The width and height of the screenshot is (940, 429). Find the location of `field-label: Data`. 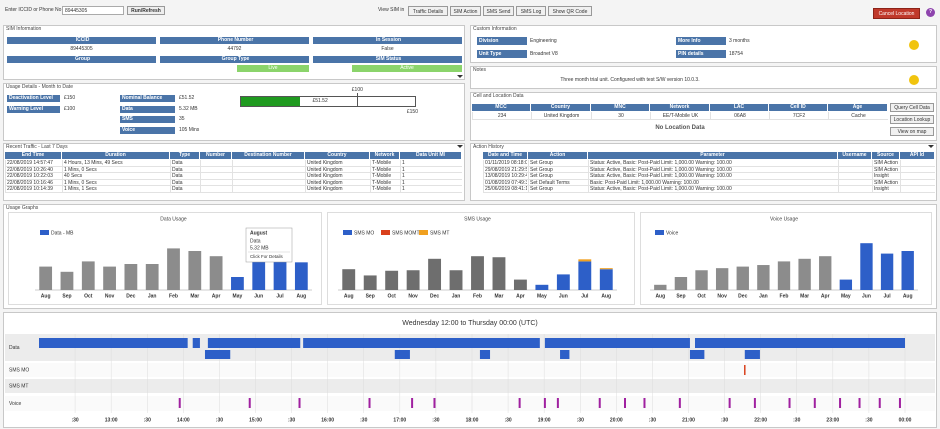

field-label: Data is located at coordinates (147, 109).